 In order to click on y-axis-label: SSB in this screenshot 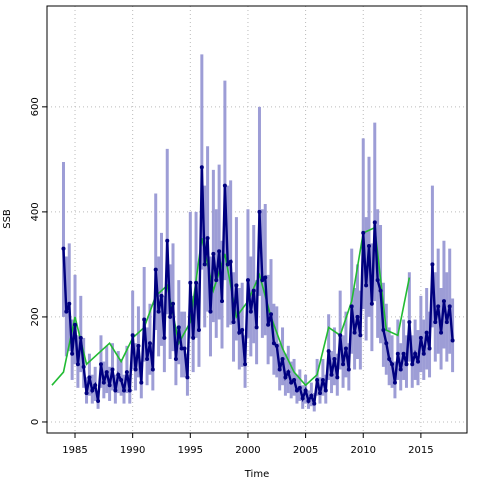, I will do `click(7, 219)`.